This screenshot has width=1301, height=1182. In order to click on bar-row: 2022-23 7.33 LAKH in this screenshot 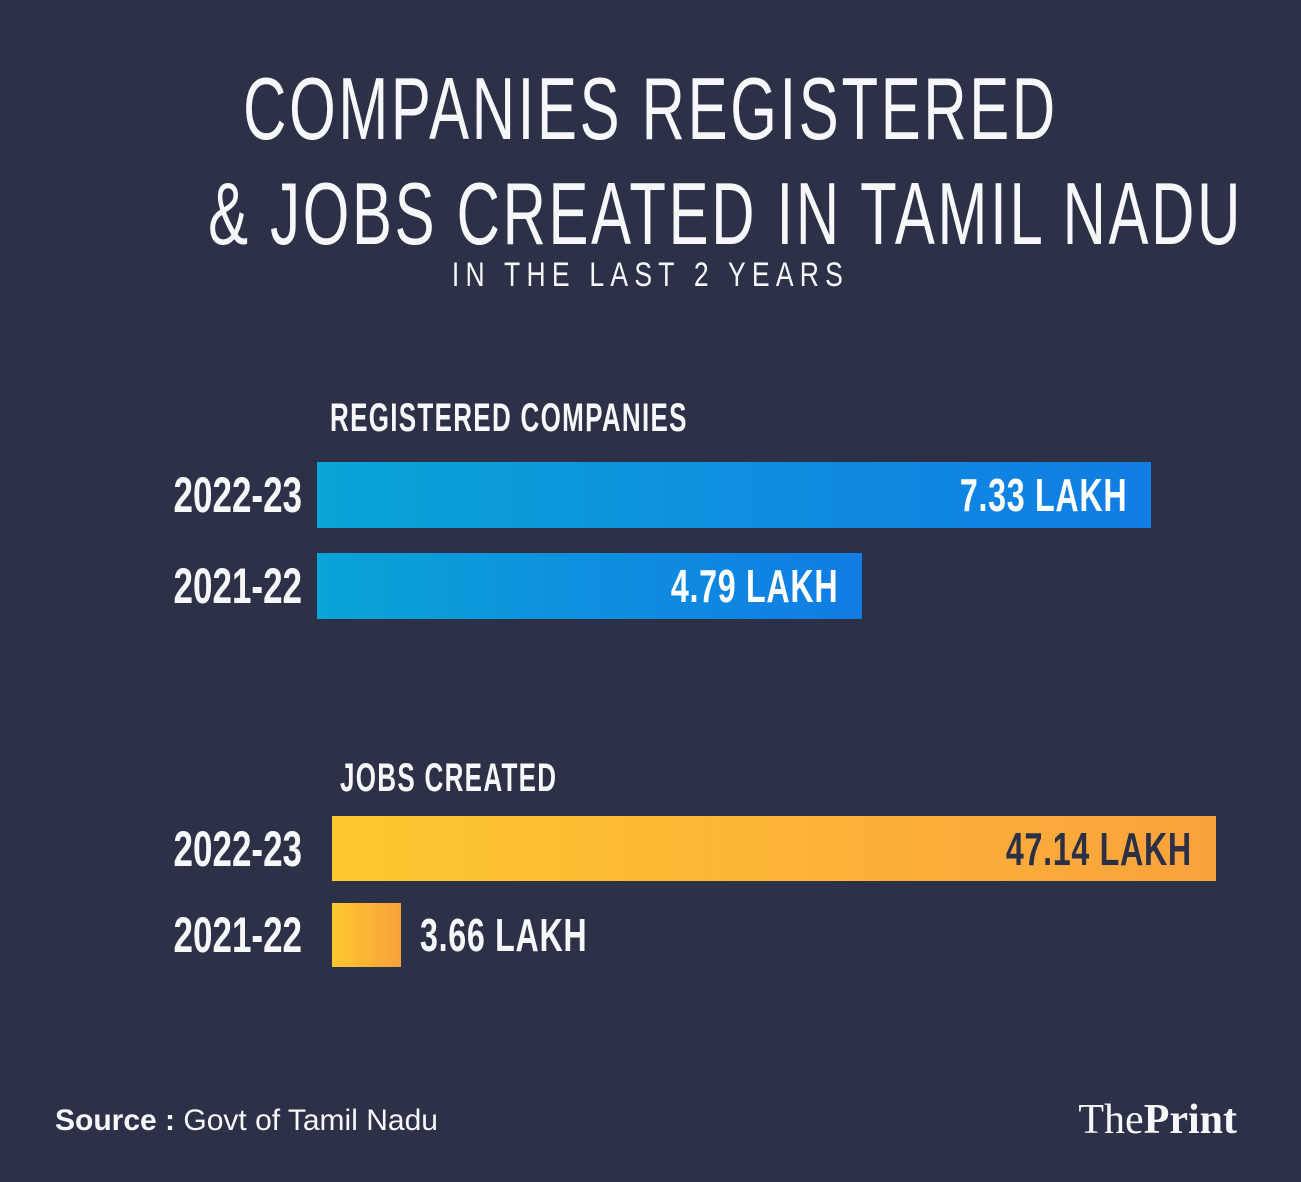, I will do `click(650, 495)`.